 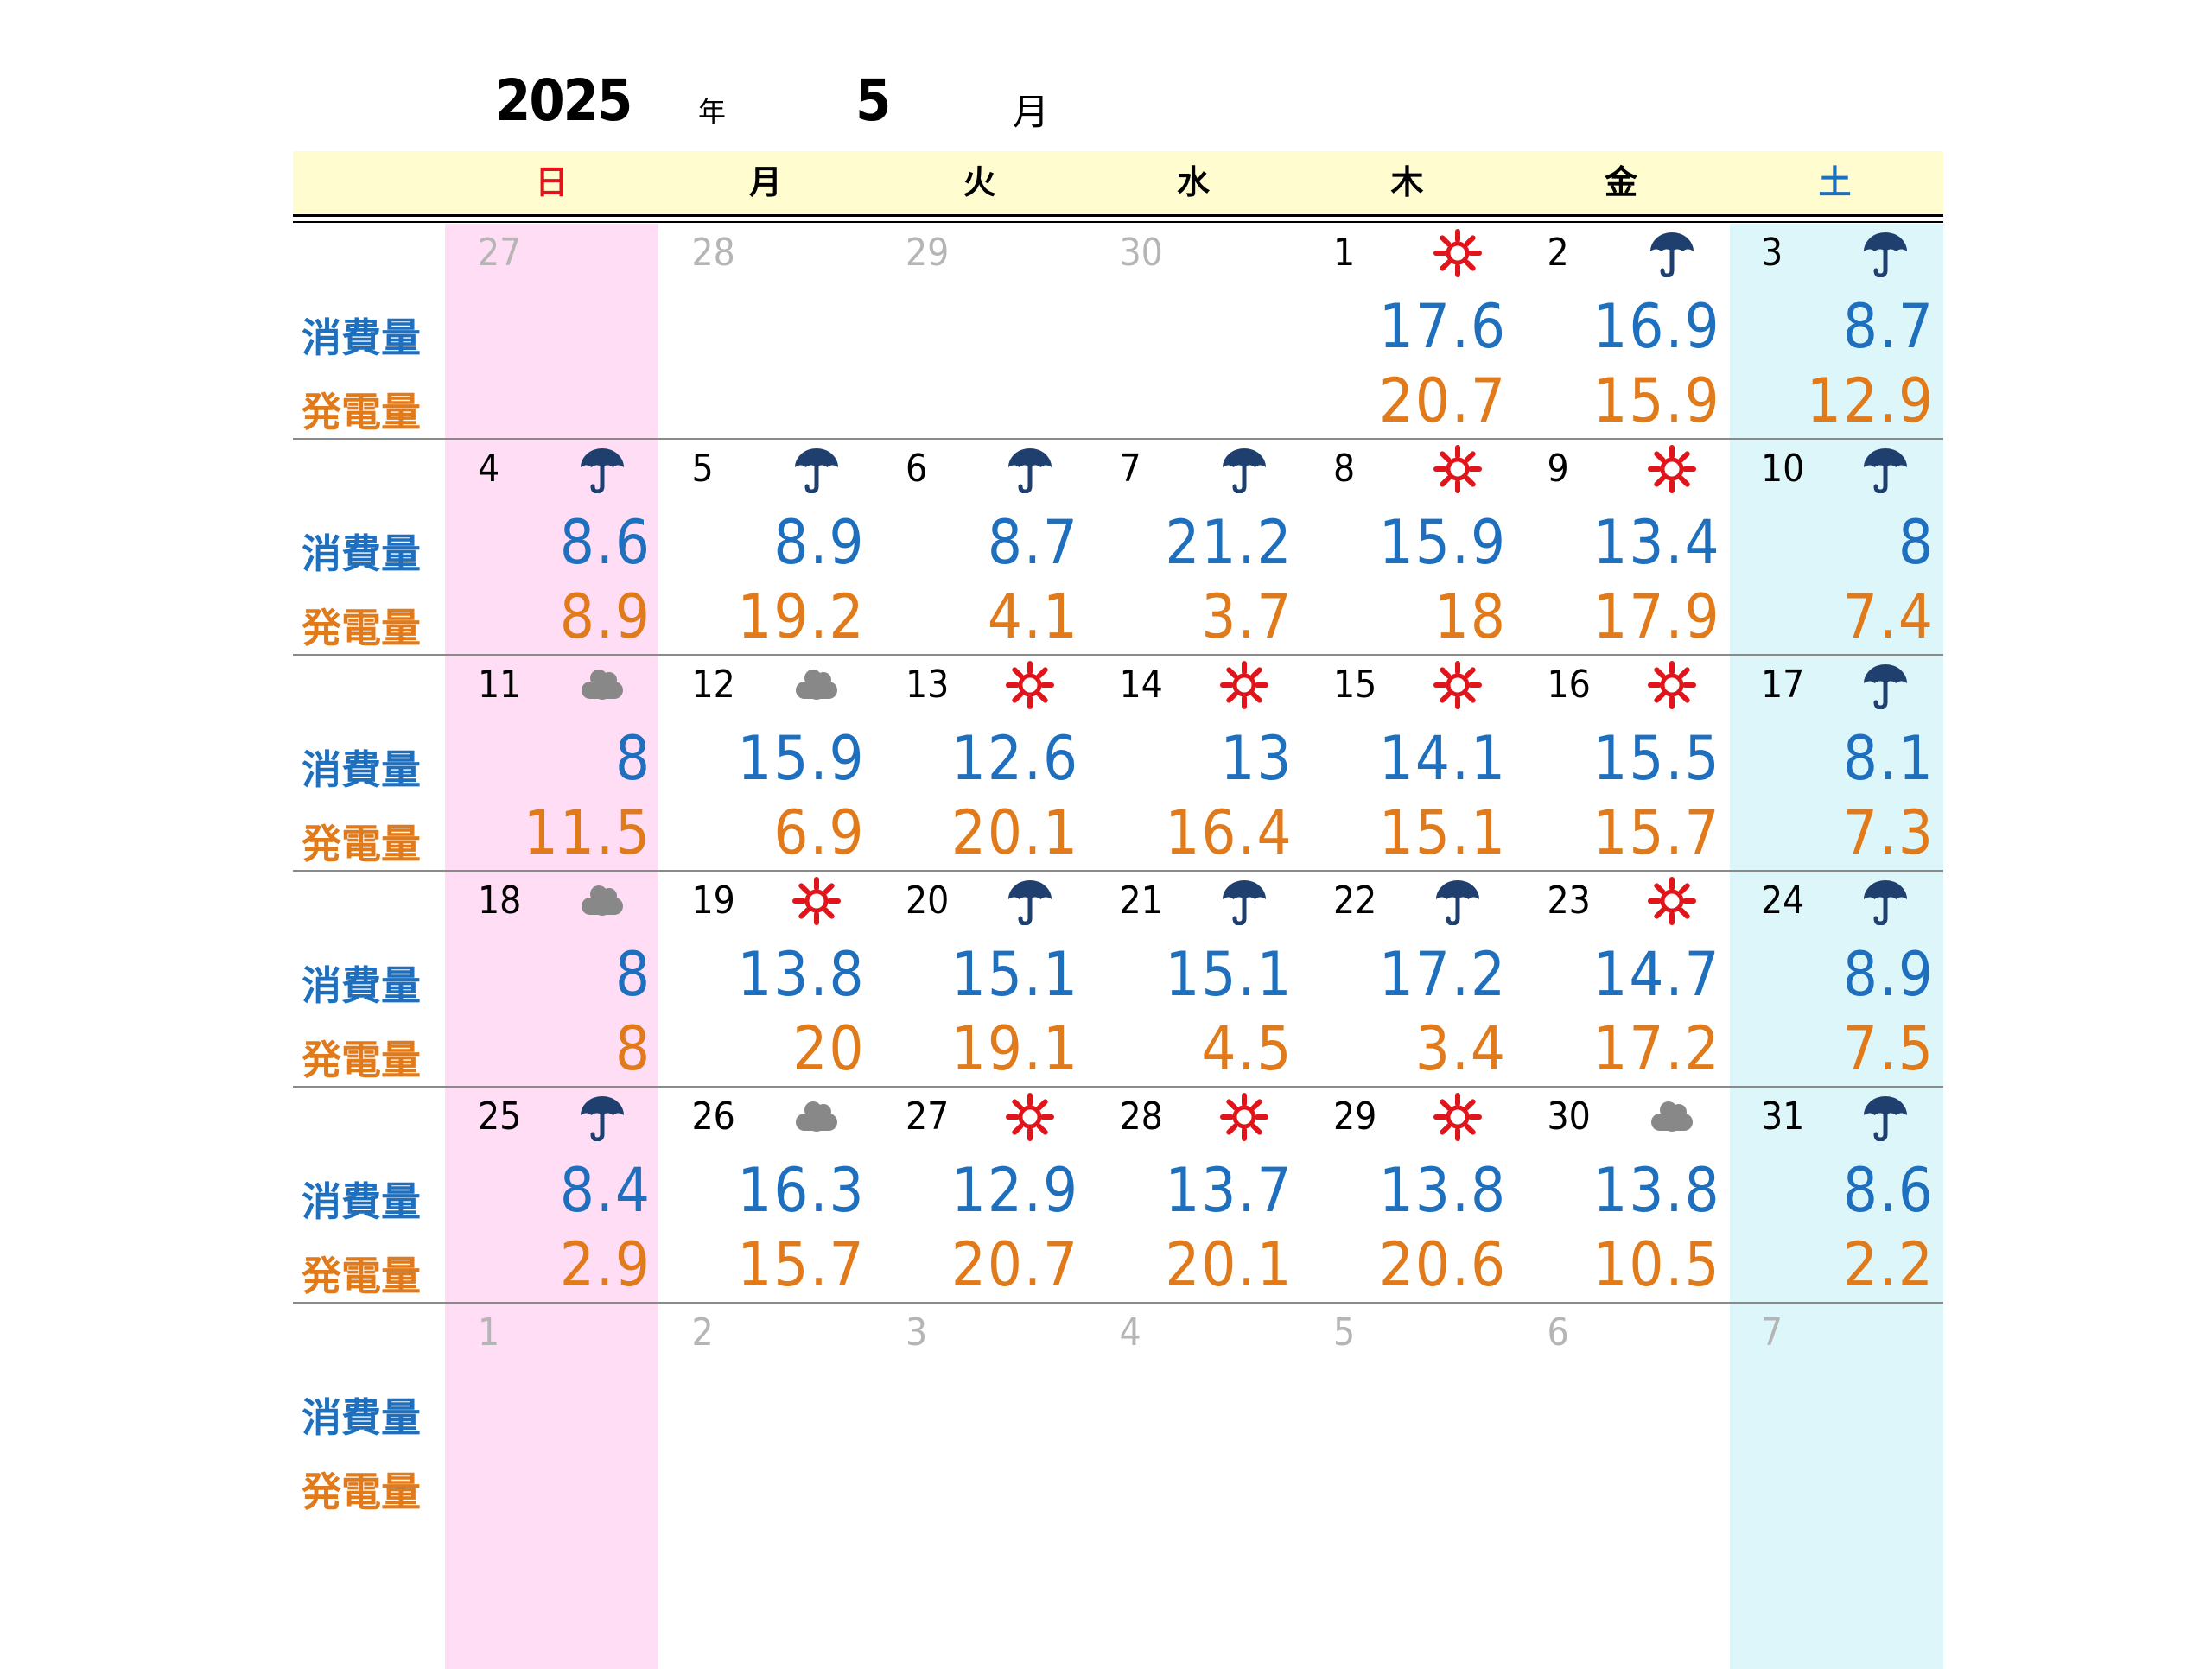 What do you see at coordinates (819, 832) in the screenshot?
I see `generation-value: 6.9` at bounding box center [819, 832].